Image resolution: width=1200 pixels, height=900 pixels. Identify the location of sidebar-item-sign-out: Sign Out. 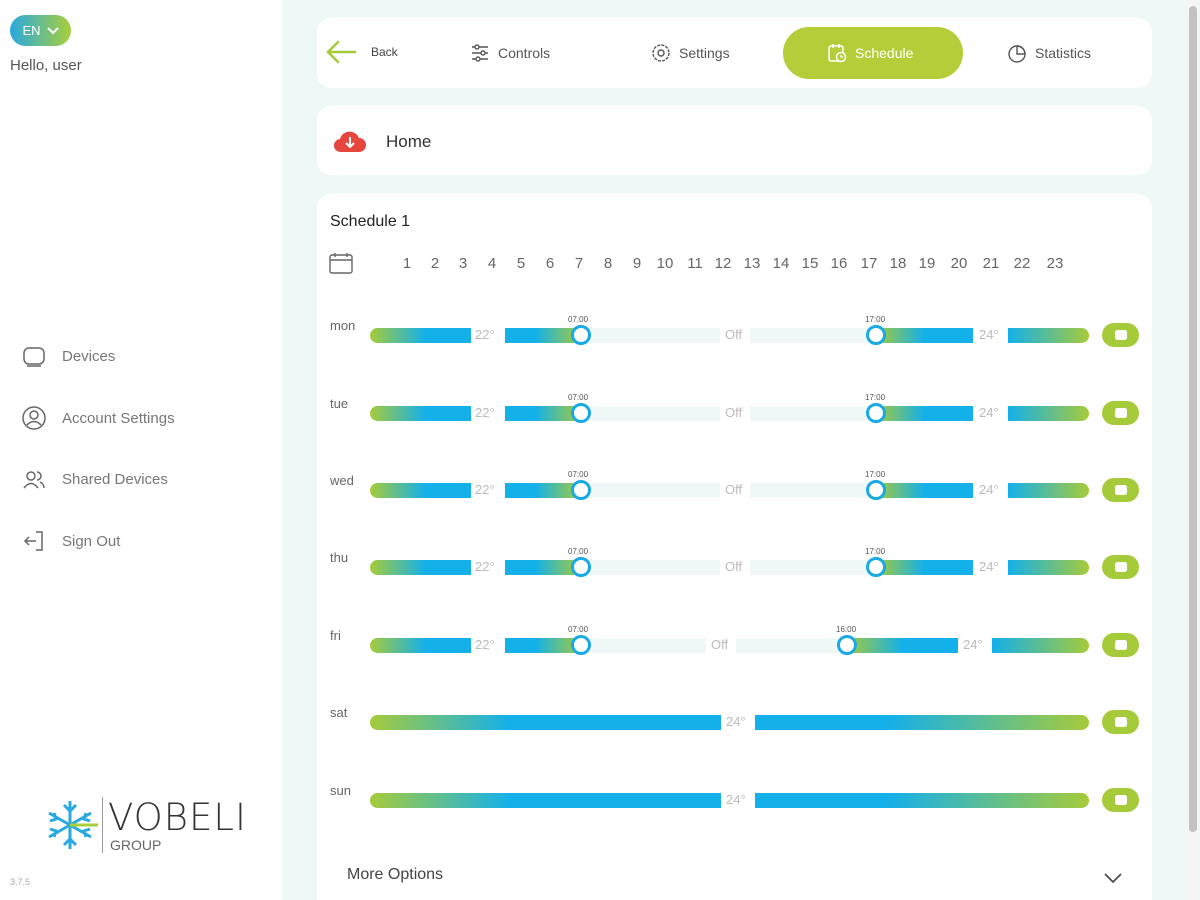
(97, 542).